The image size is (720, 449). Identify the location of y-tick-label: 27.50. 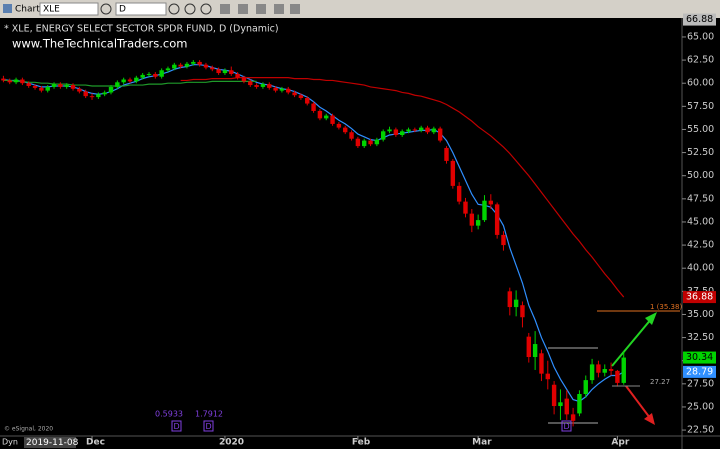
(700, 383).